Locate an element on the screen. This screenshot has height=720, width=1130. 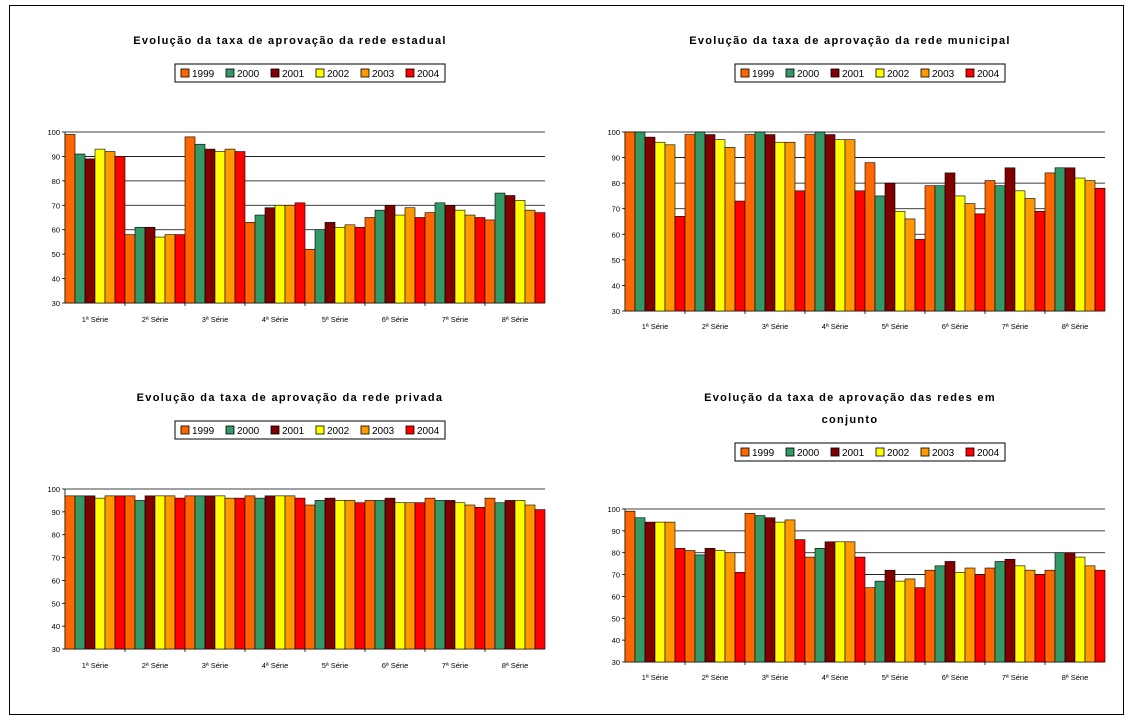
legend-box is located at coordinates (870, 73).